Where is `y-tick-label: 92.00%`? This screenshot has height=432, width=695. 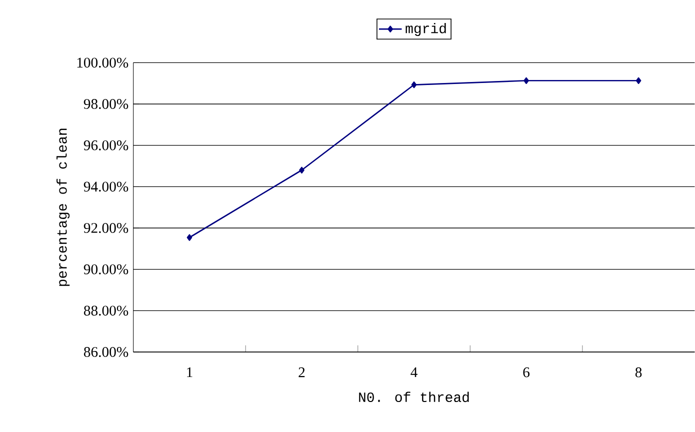 y-tick-label: 92.00% is located at coordinates (106, 228).